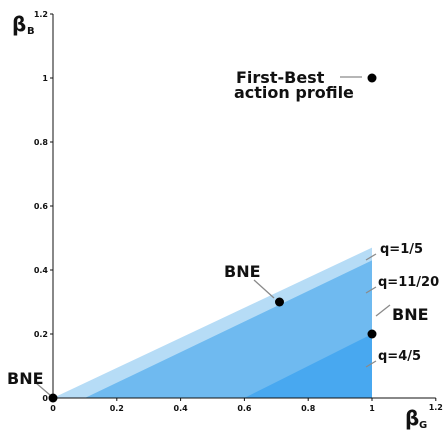 This screenshot has height=431, width=444. Describe the element at coordinates (401, 249) in the screenshot. I see `q-one-fifth-label: q=1/5` at that location.